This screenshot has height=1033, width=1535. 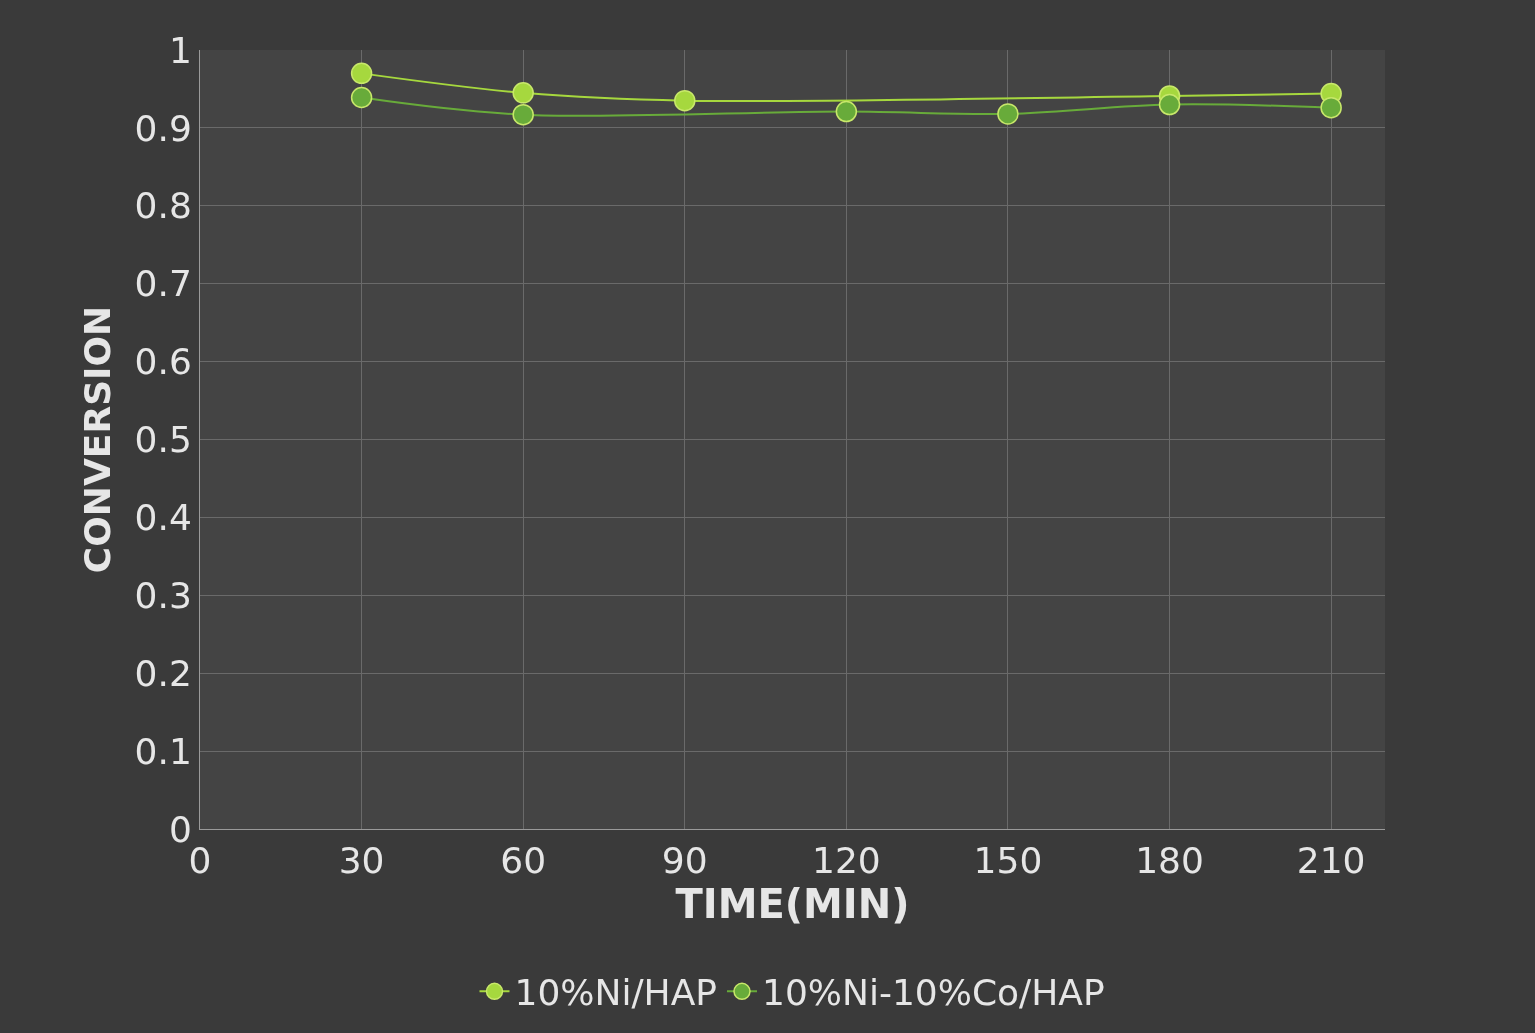 I want to click on legend-label: 10%Ni/HAP, so click(x=615, y=993).